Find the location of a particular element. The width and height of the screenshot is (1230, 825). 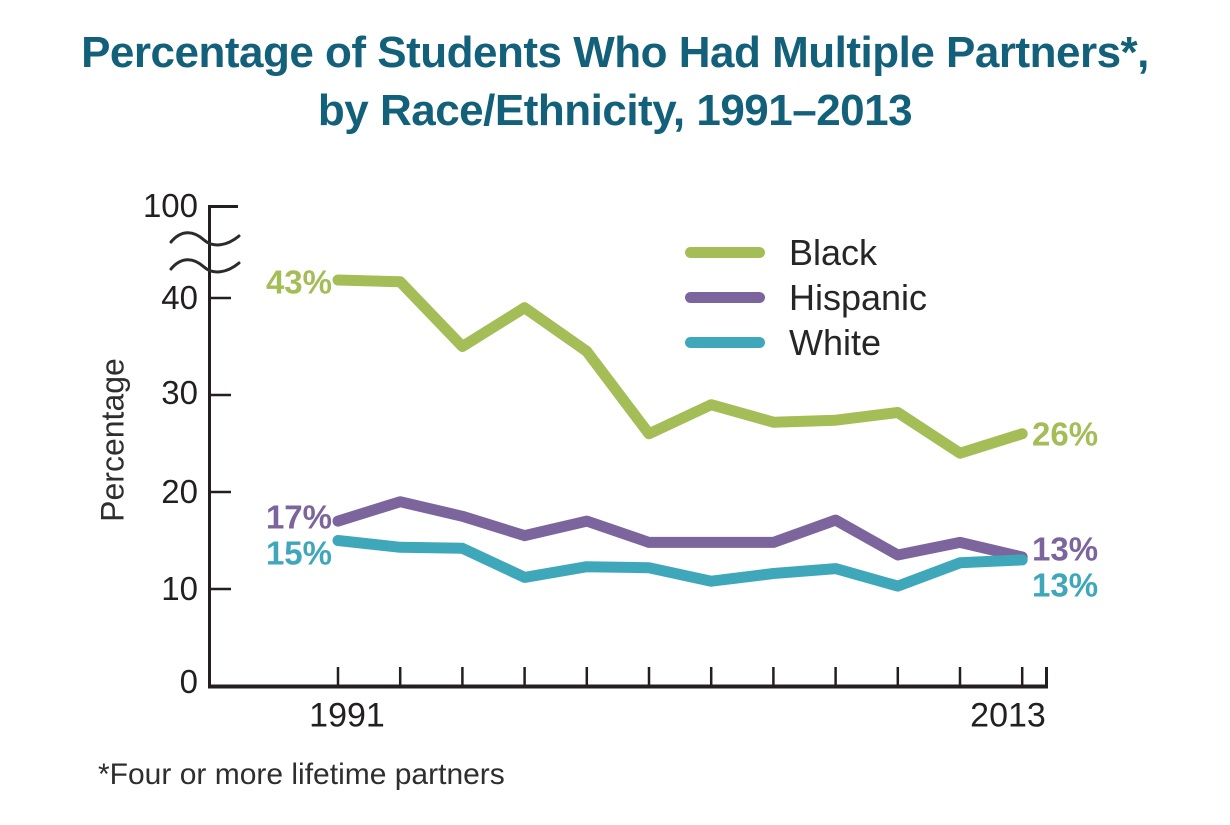

x-tick-label-1991: 1991 is located at coordinates (347, 715).